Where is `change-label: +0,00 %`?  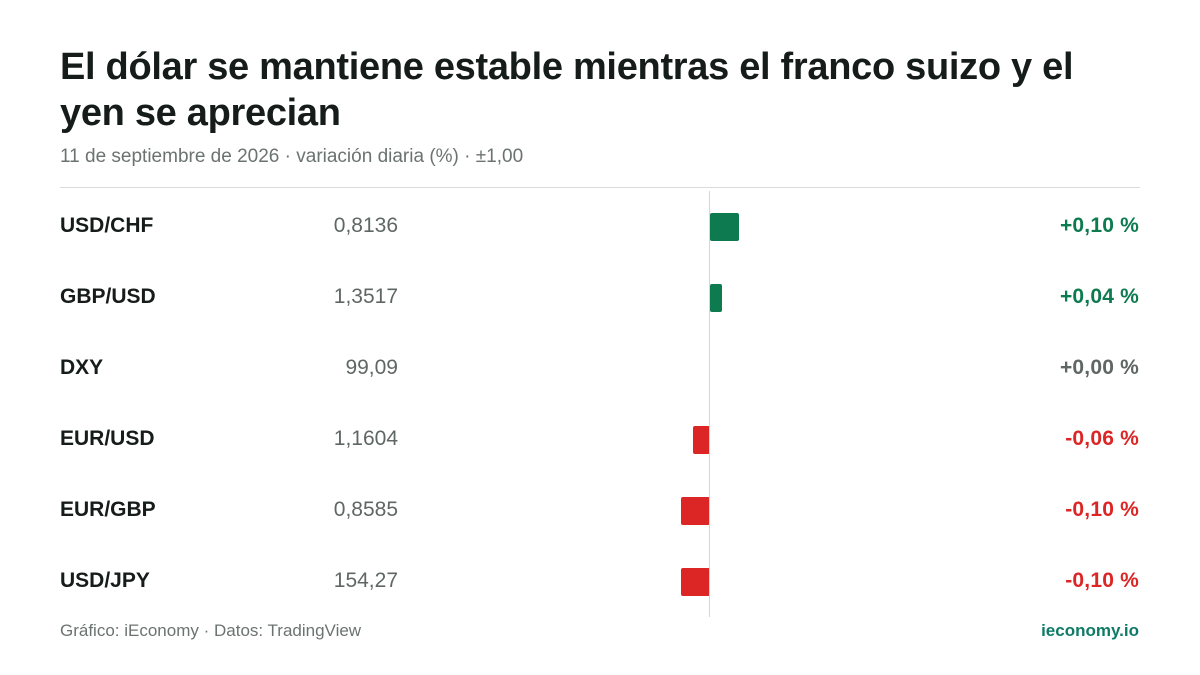 change-label: +0,00 % is located at coordinates (1099, 367).